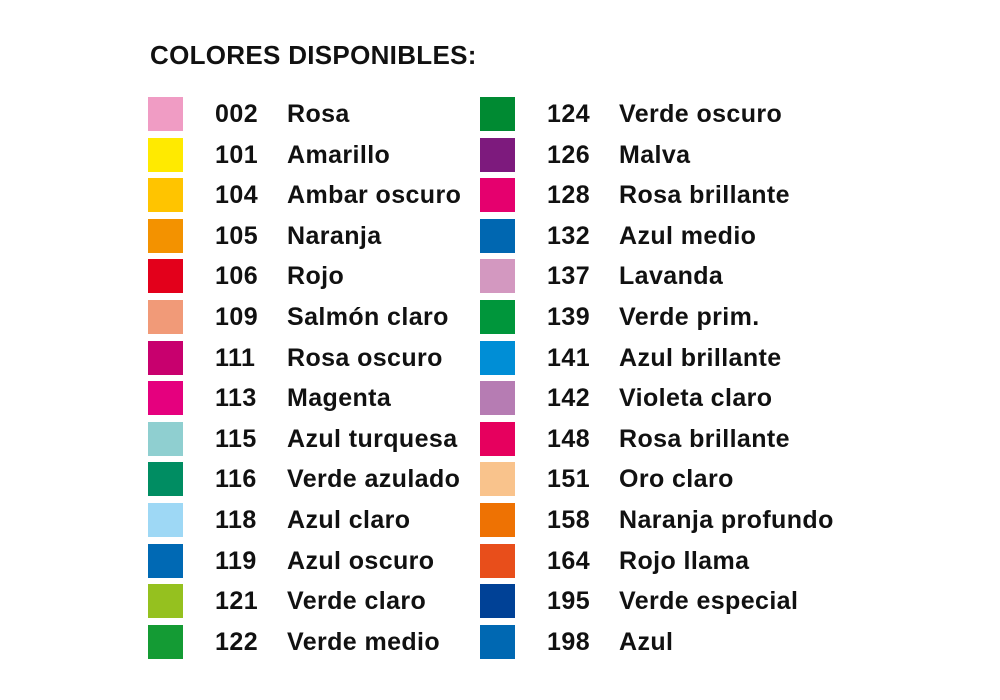 The height and width of the screenshot is (700, 1000). What do you see at coordinates (700, 357) in the screenshot?
I see `color-name: Azul brillante` at bounding box center [700, 357].